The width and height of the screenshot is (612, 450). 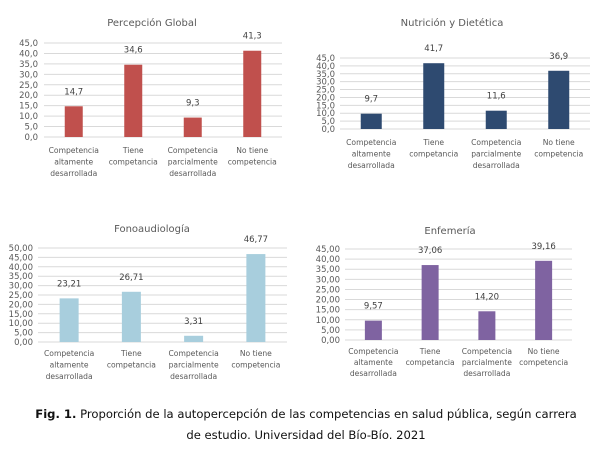 What do you see at coordinates (328, 321) in the screenshot?
I see `y-tick-label: 10,00` at bounding box center [328, 321].